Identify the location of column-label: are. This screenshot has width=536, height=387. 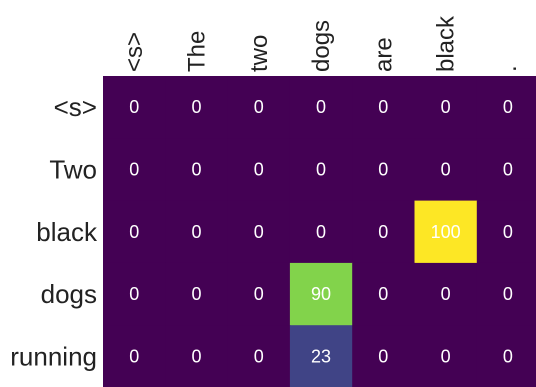
(383, 54).